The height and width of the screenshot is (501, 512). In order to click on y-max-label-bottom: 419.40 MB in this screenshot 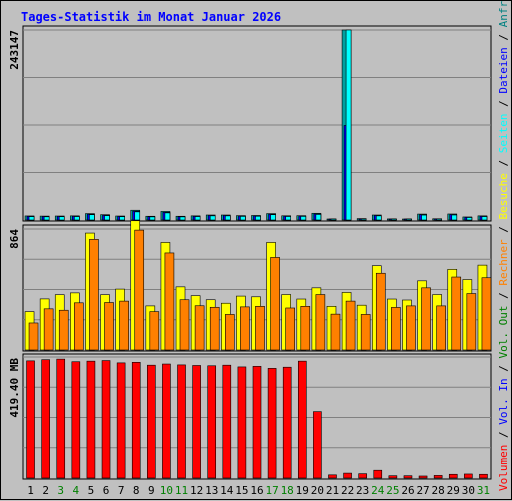, I will do `click(14, 388)`.